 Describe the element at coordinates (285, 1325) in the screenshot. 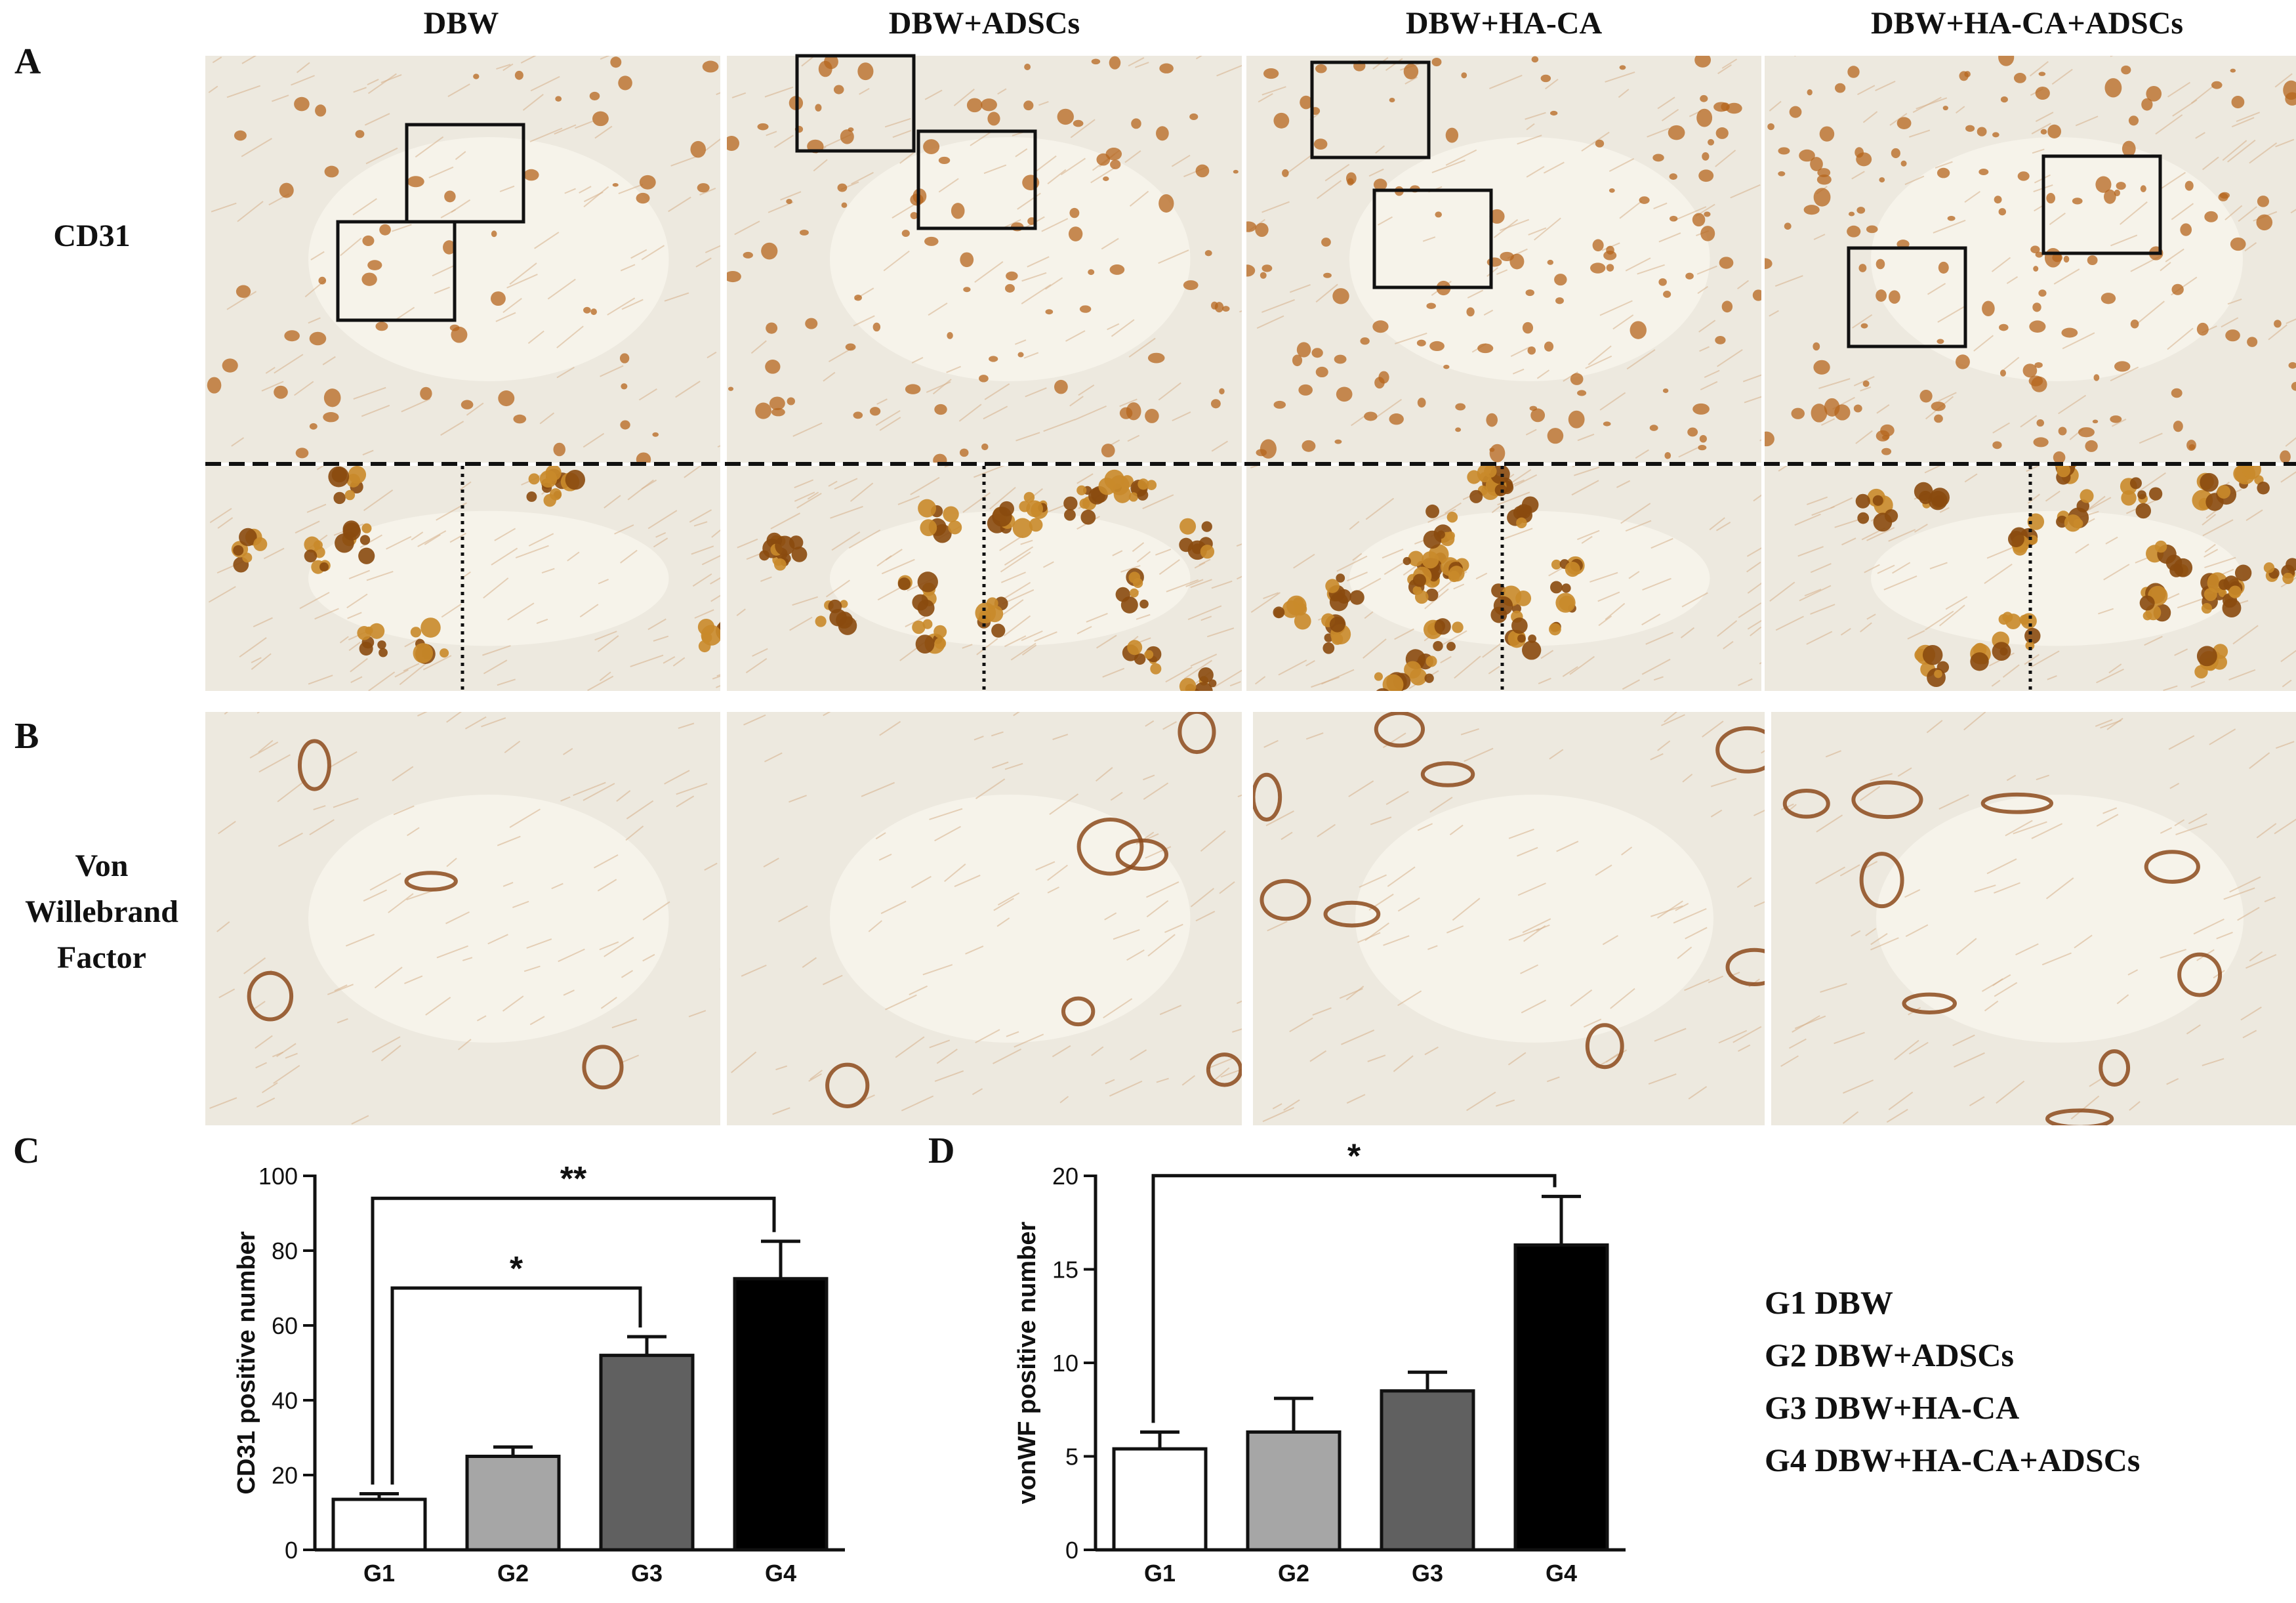

I see `y-tick-label: 60` at that location.